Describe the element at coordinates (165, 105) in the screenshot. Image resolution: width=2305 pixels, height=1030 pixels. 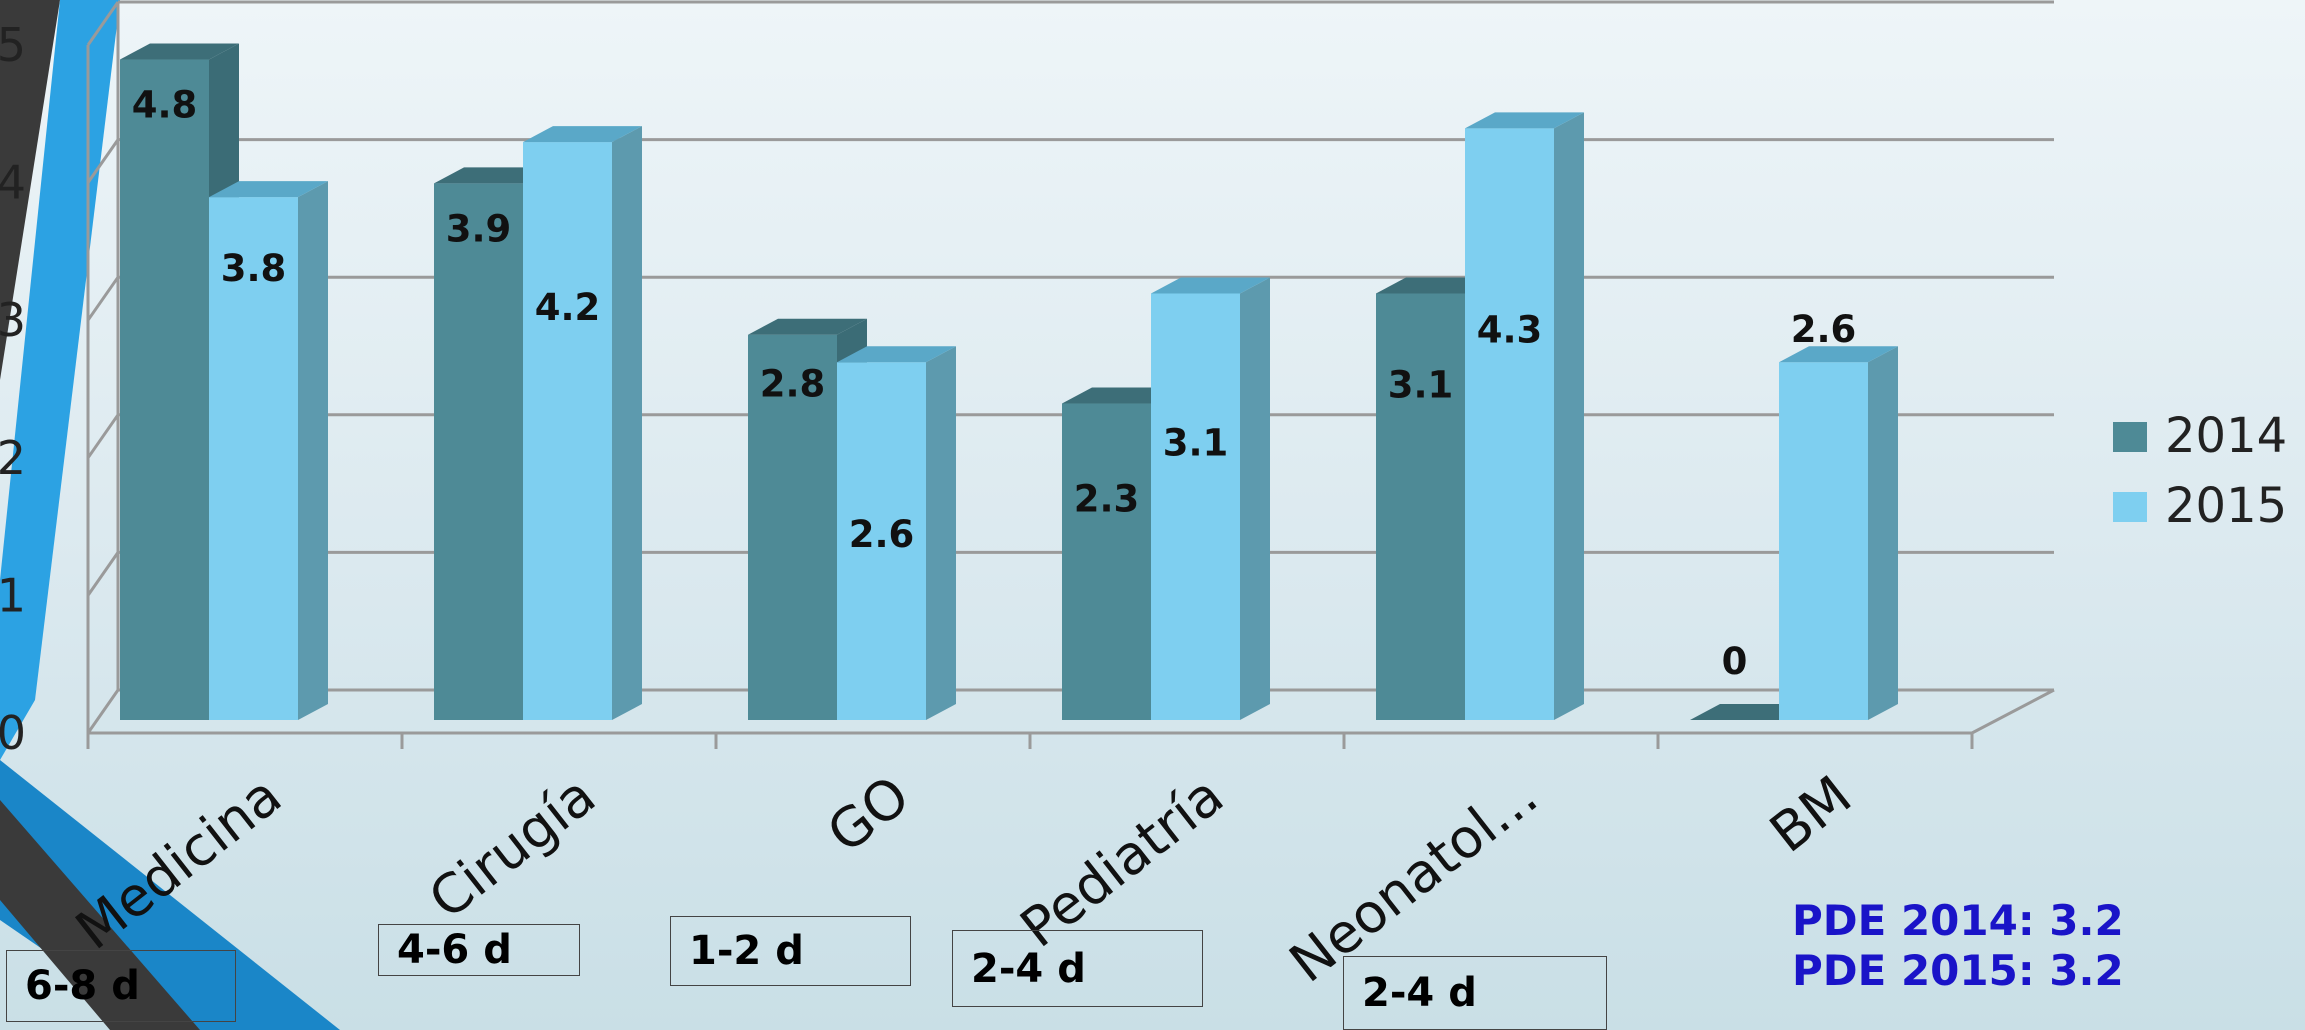
I see `data-label: 4.8` at that location.